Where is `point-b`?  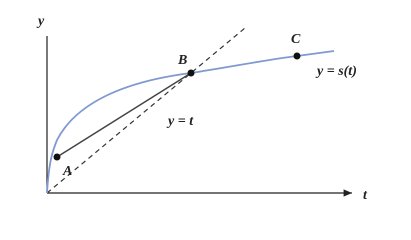
point-b is located at coordinates (191, 73).